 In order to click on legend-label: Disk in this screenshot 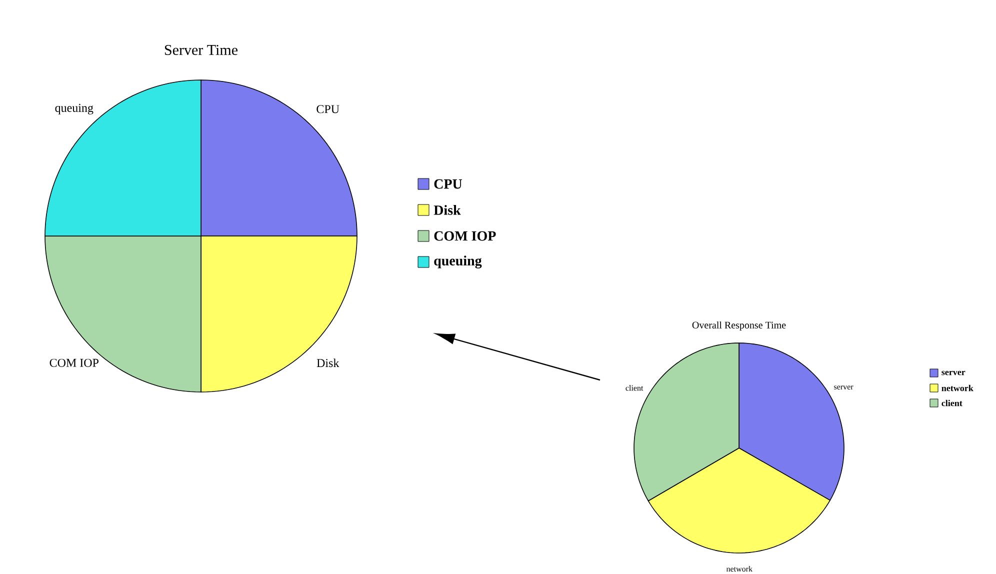, I will do `click(447, 210)`.